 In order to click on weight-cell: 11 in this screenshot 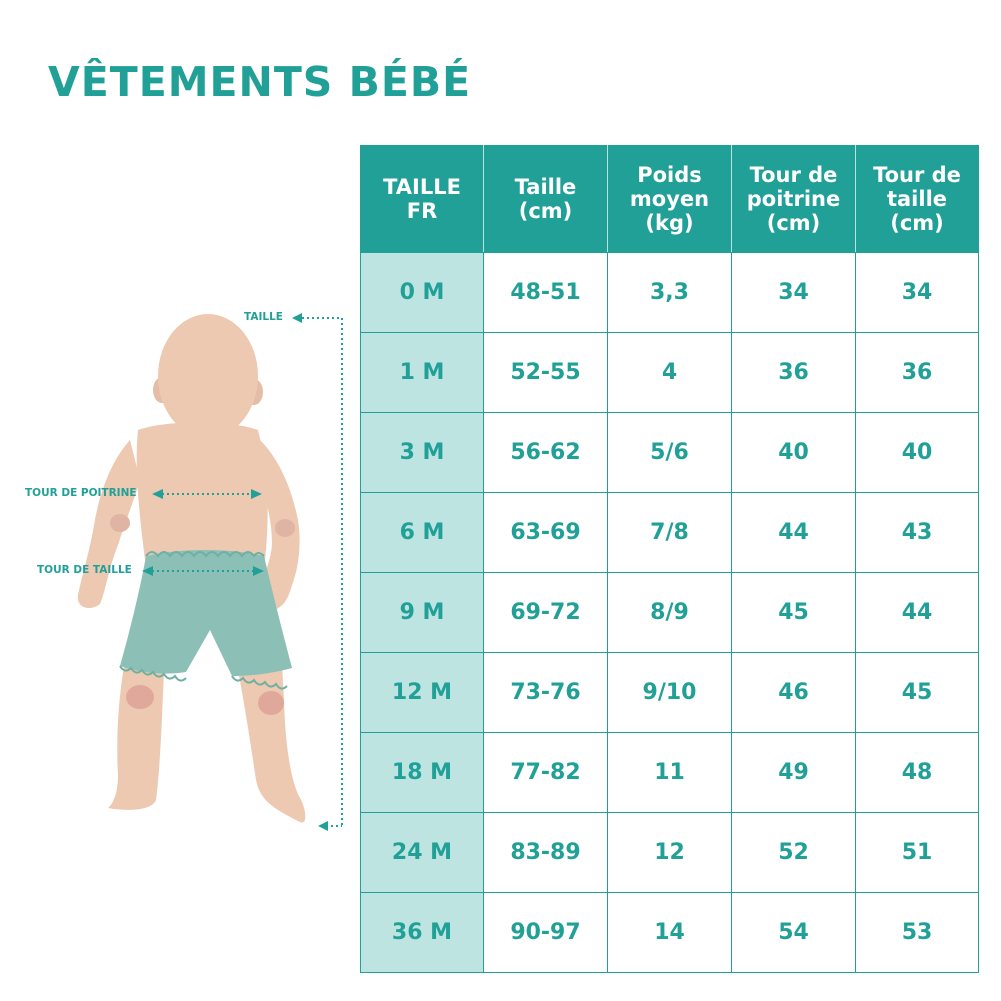, I will do `click(669, 772)`.